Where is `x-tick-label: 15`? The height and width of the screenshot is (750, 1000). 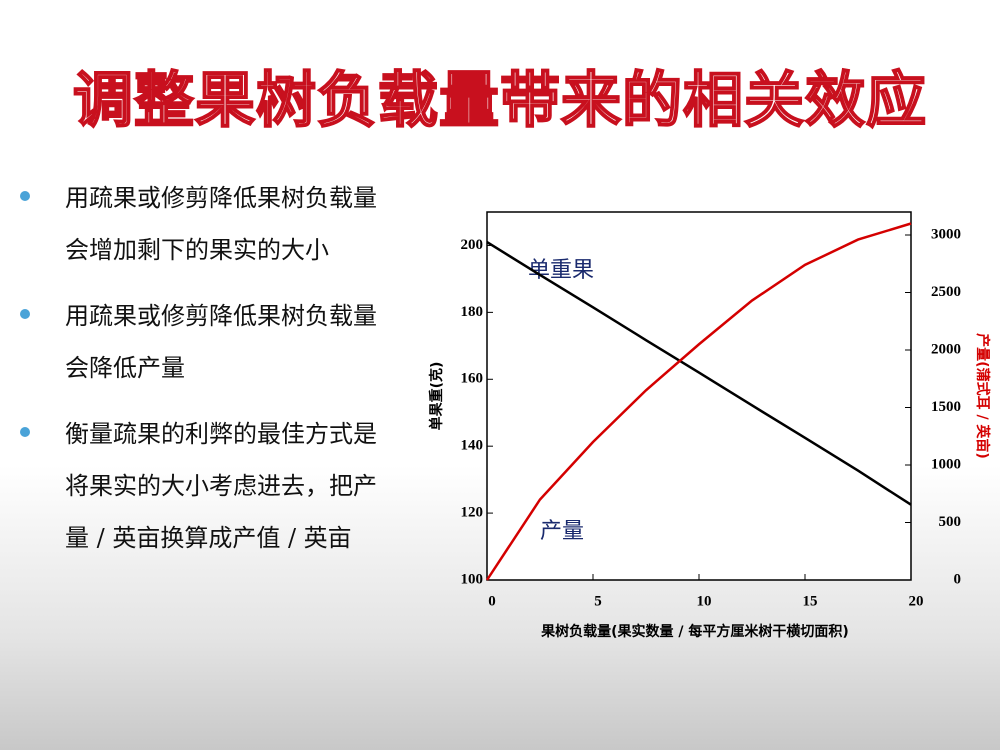
x-tick-label: 15 is located at coordinates (810, 601).